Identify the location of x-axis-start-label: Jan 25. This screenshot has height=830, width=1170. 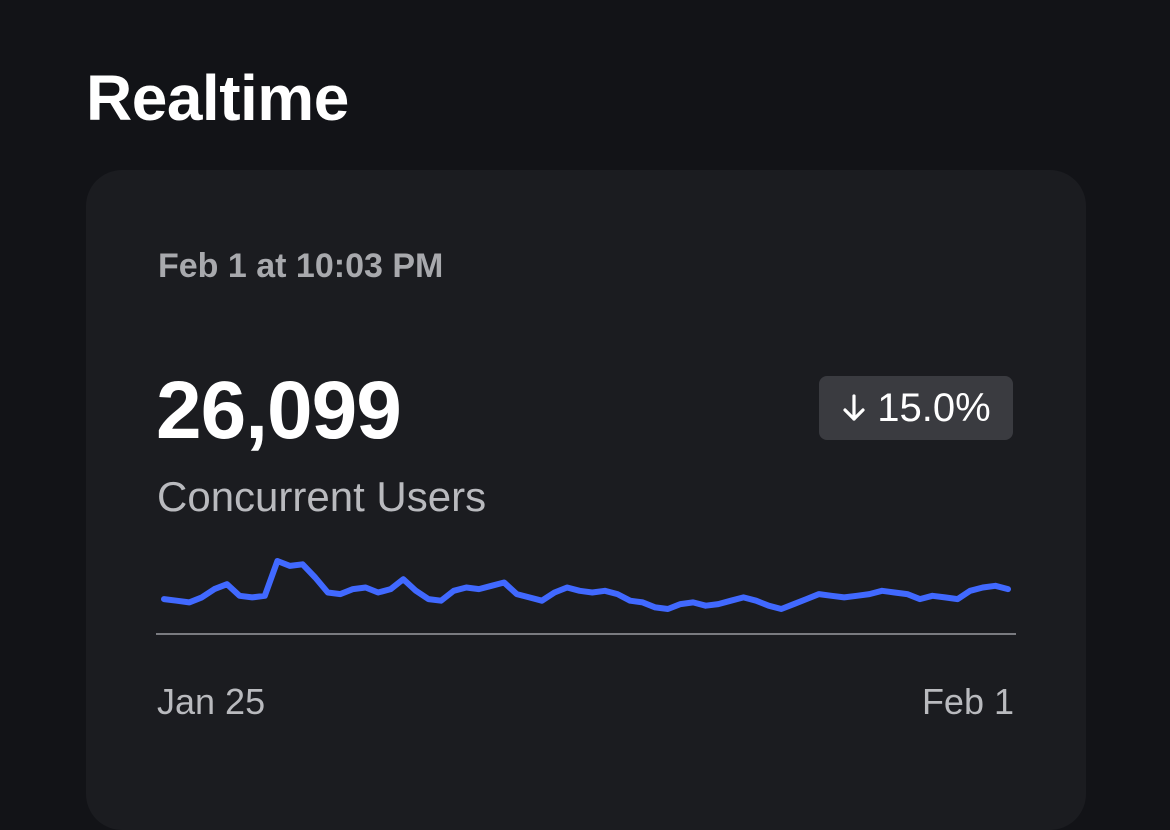
(211, 701).